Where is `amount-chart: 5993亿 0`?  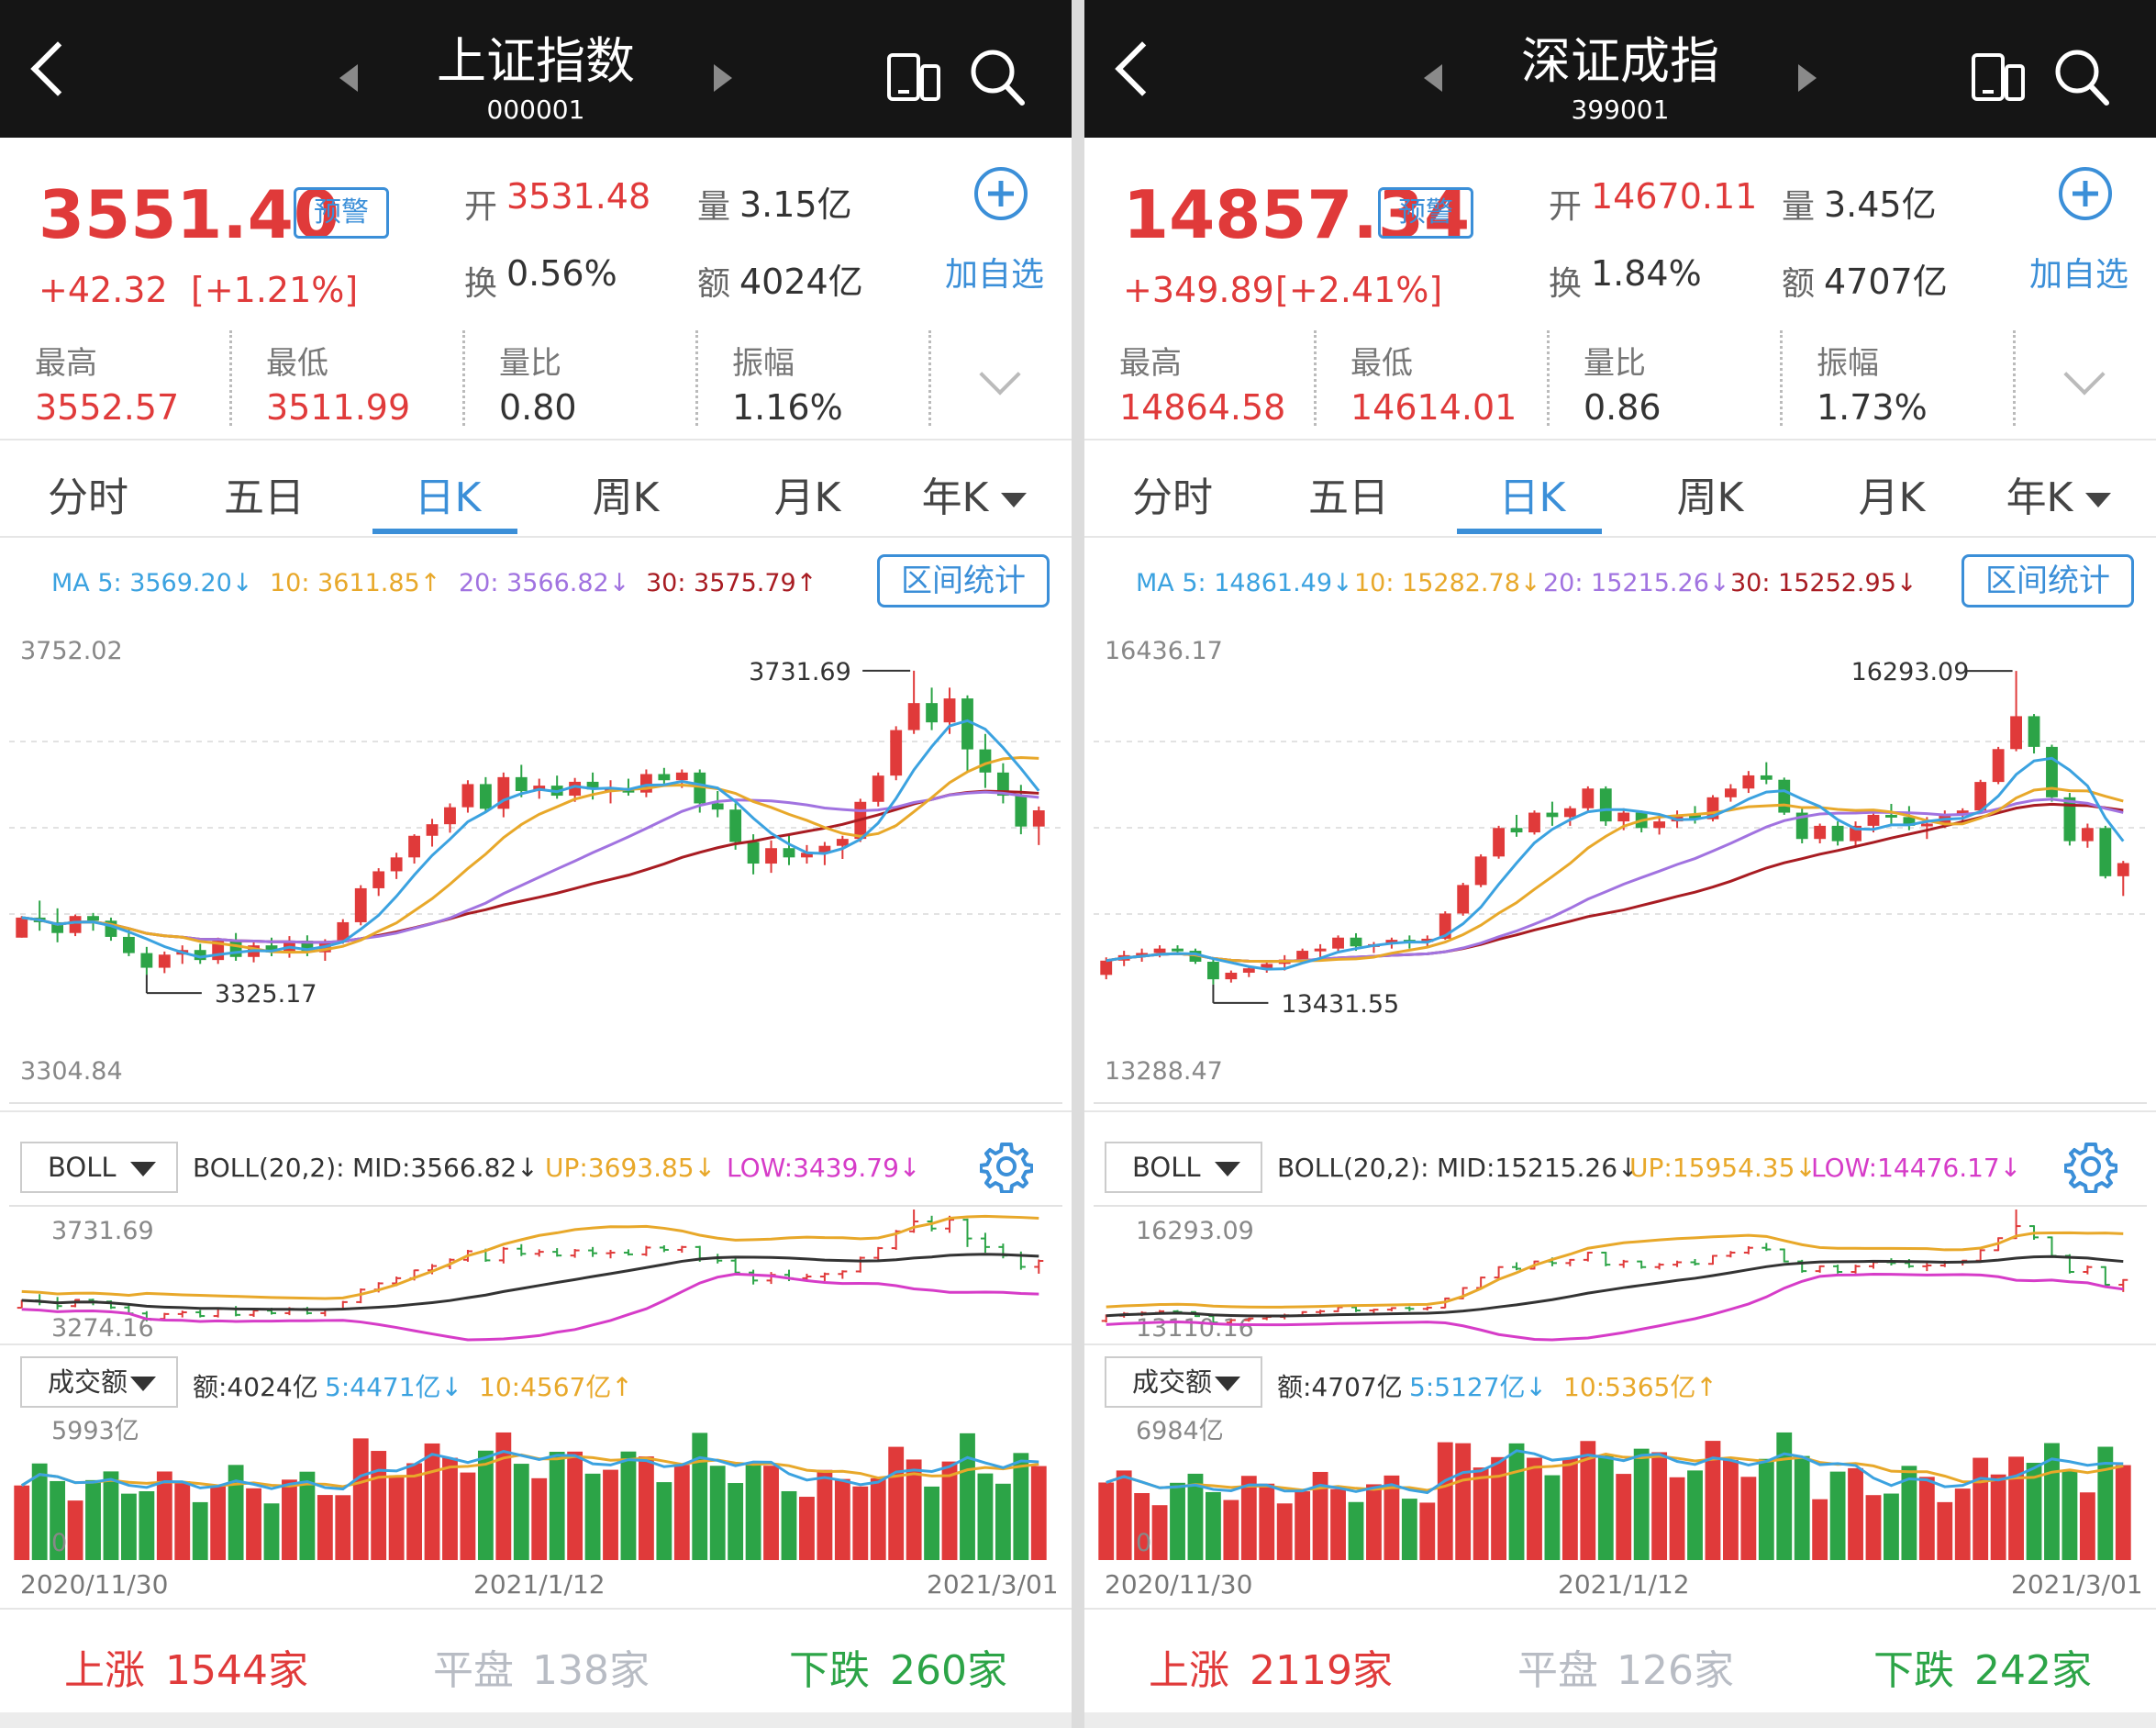 amount-chart: 5993亿 0 is located at coordinates (536, 1488).